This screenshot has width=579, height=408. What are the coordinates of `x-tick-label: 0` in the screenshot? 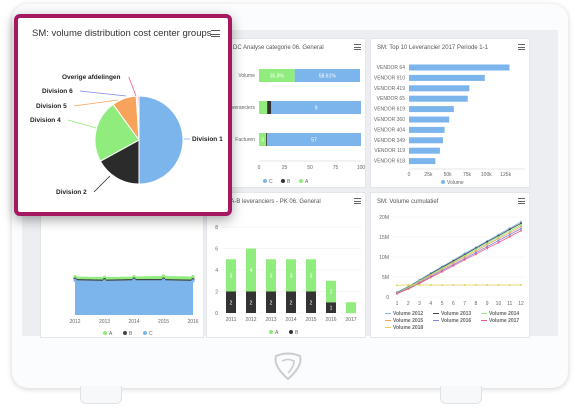 It's located at (259, 168).